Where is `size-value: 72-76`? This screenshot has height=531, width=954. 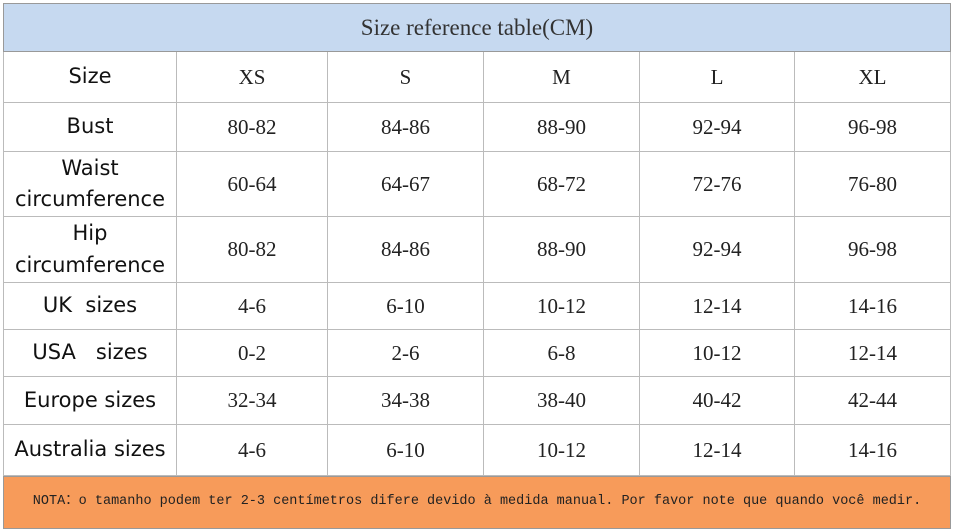
size-value: 72-76 is located at coordinates (717, 184).